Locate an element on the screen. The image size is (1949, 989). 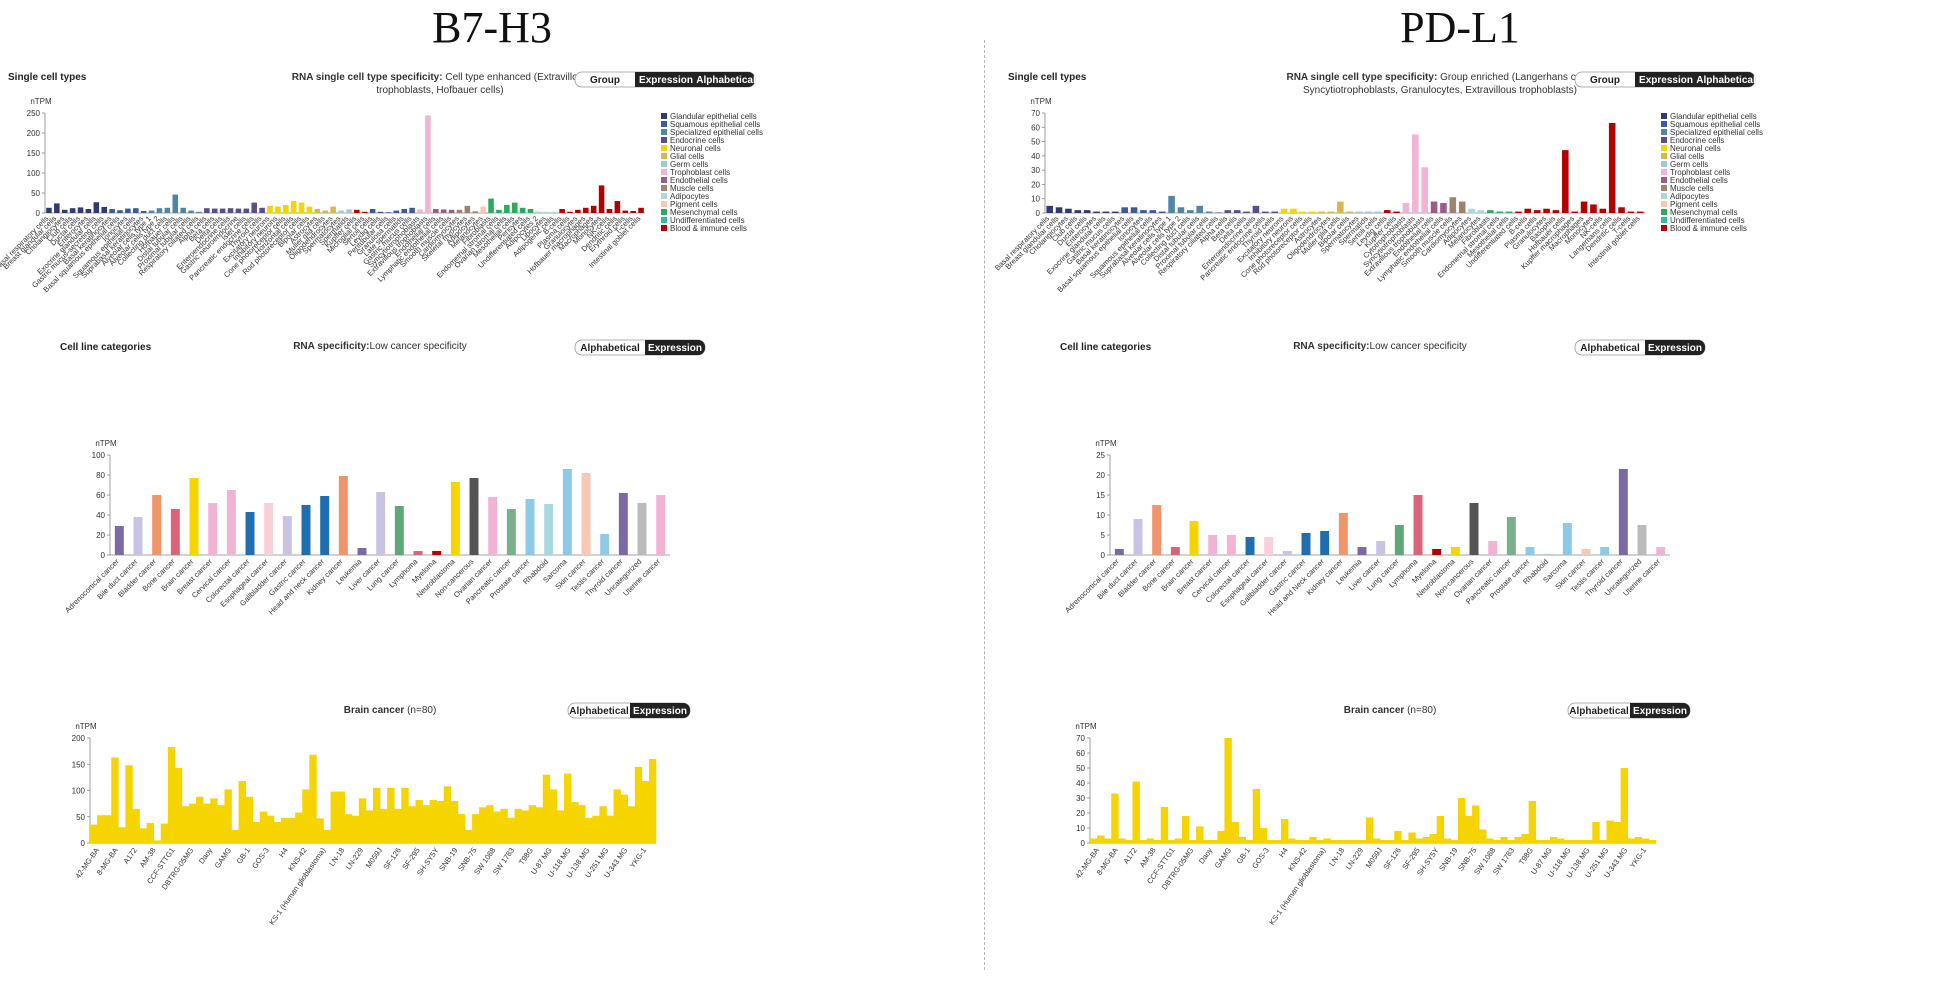
b7h3-br-title: Brain cancer (n=80) is located at coordinates (390, 710).